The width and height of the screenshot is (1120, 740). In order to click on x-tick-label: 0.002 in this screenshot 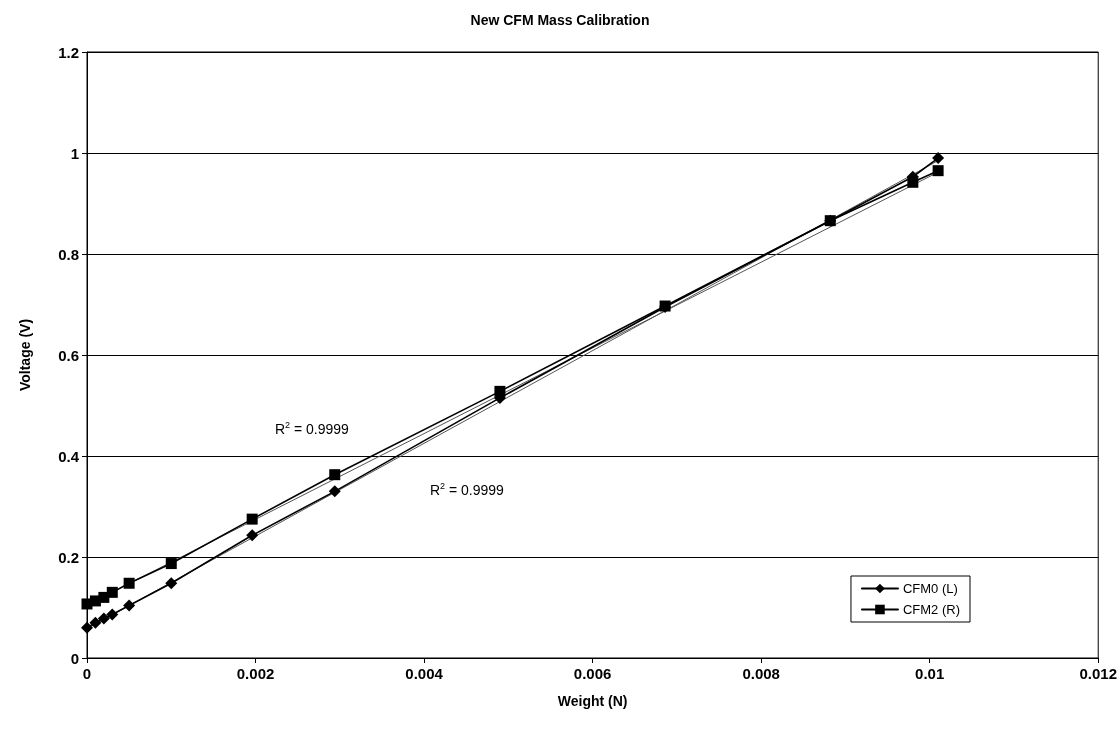, I will do `click(255, 673)`.